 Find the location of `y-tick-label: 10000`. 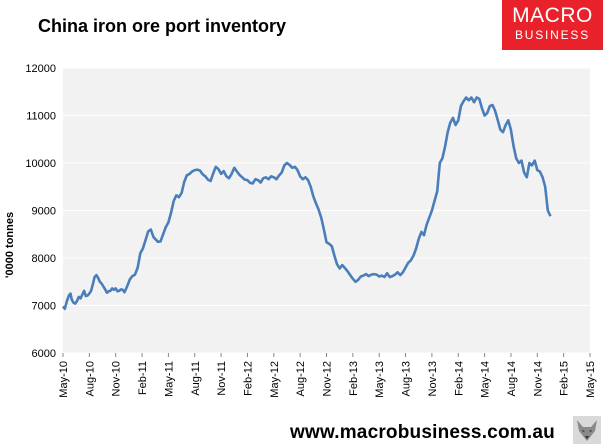

y-tick-label: 10000 is located at coordinates (40, 164).